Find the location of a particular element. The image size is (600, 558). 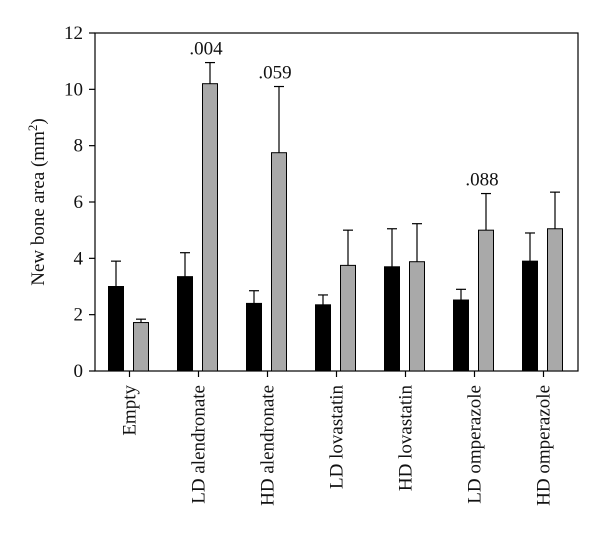

y-tick-label: 6 is located at coordinates (79, 202).